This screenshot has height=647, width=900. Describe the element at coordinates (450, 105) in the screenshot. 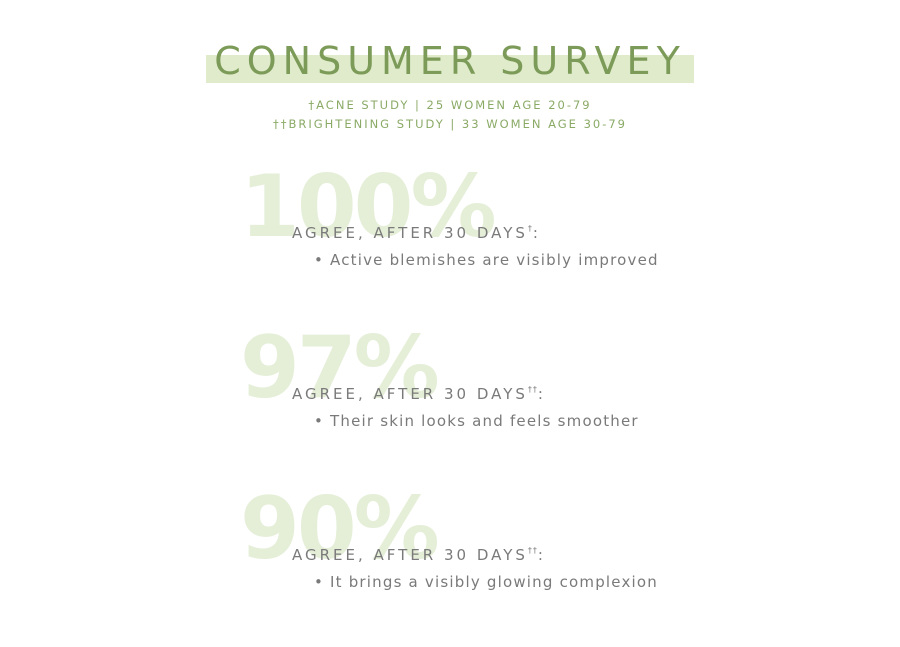

I see `acne-study-note: †ACNE STUDY | 25 WOMEN AGE 20-79` at that location.